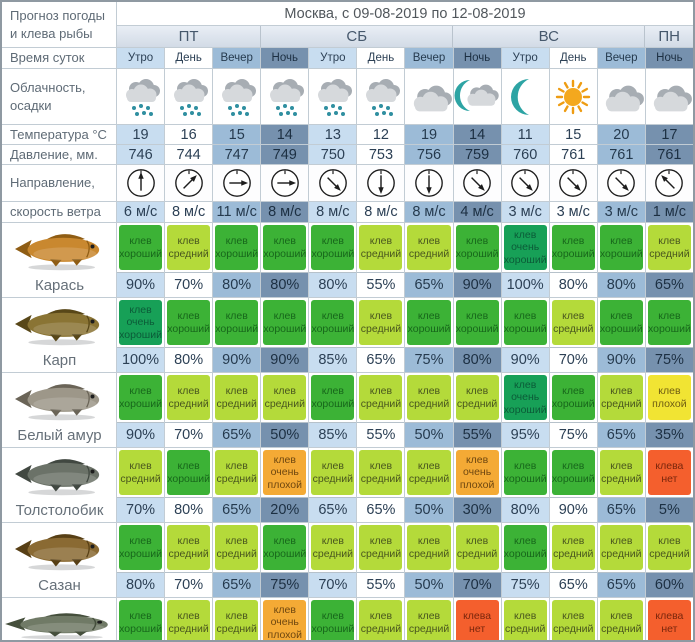 The image size is (695, 642). I want to click on temperature-cell: 19, so click(429, 135).